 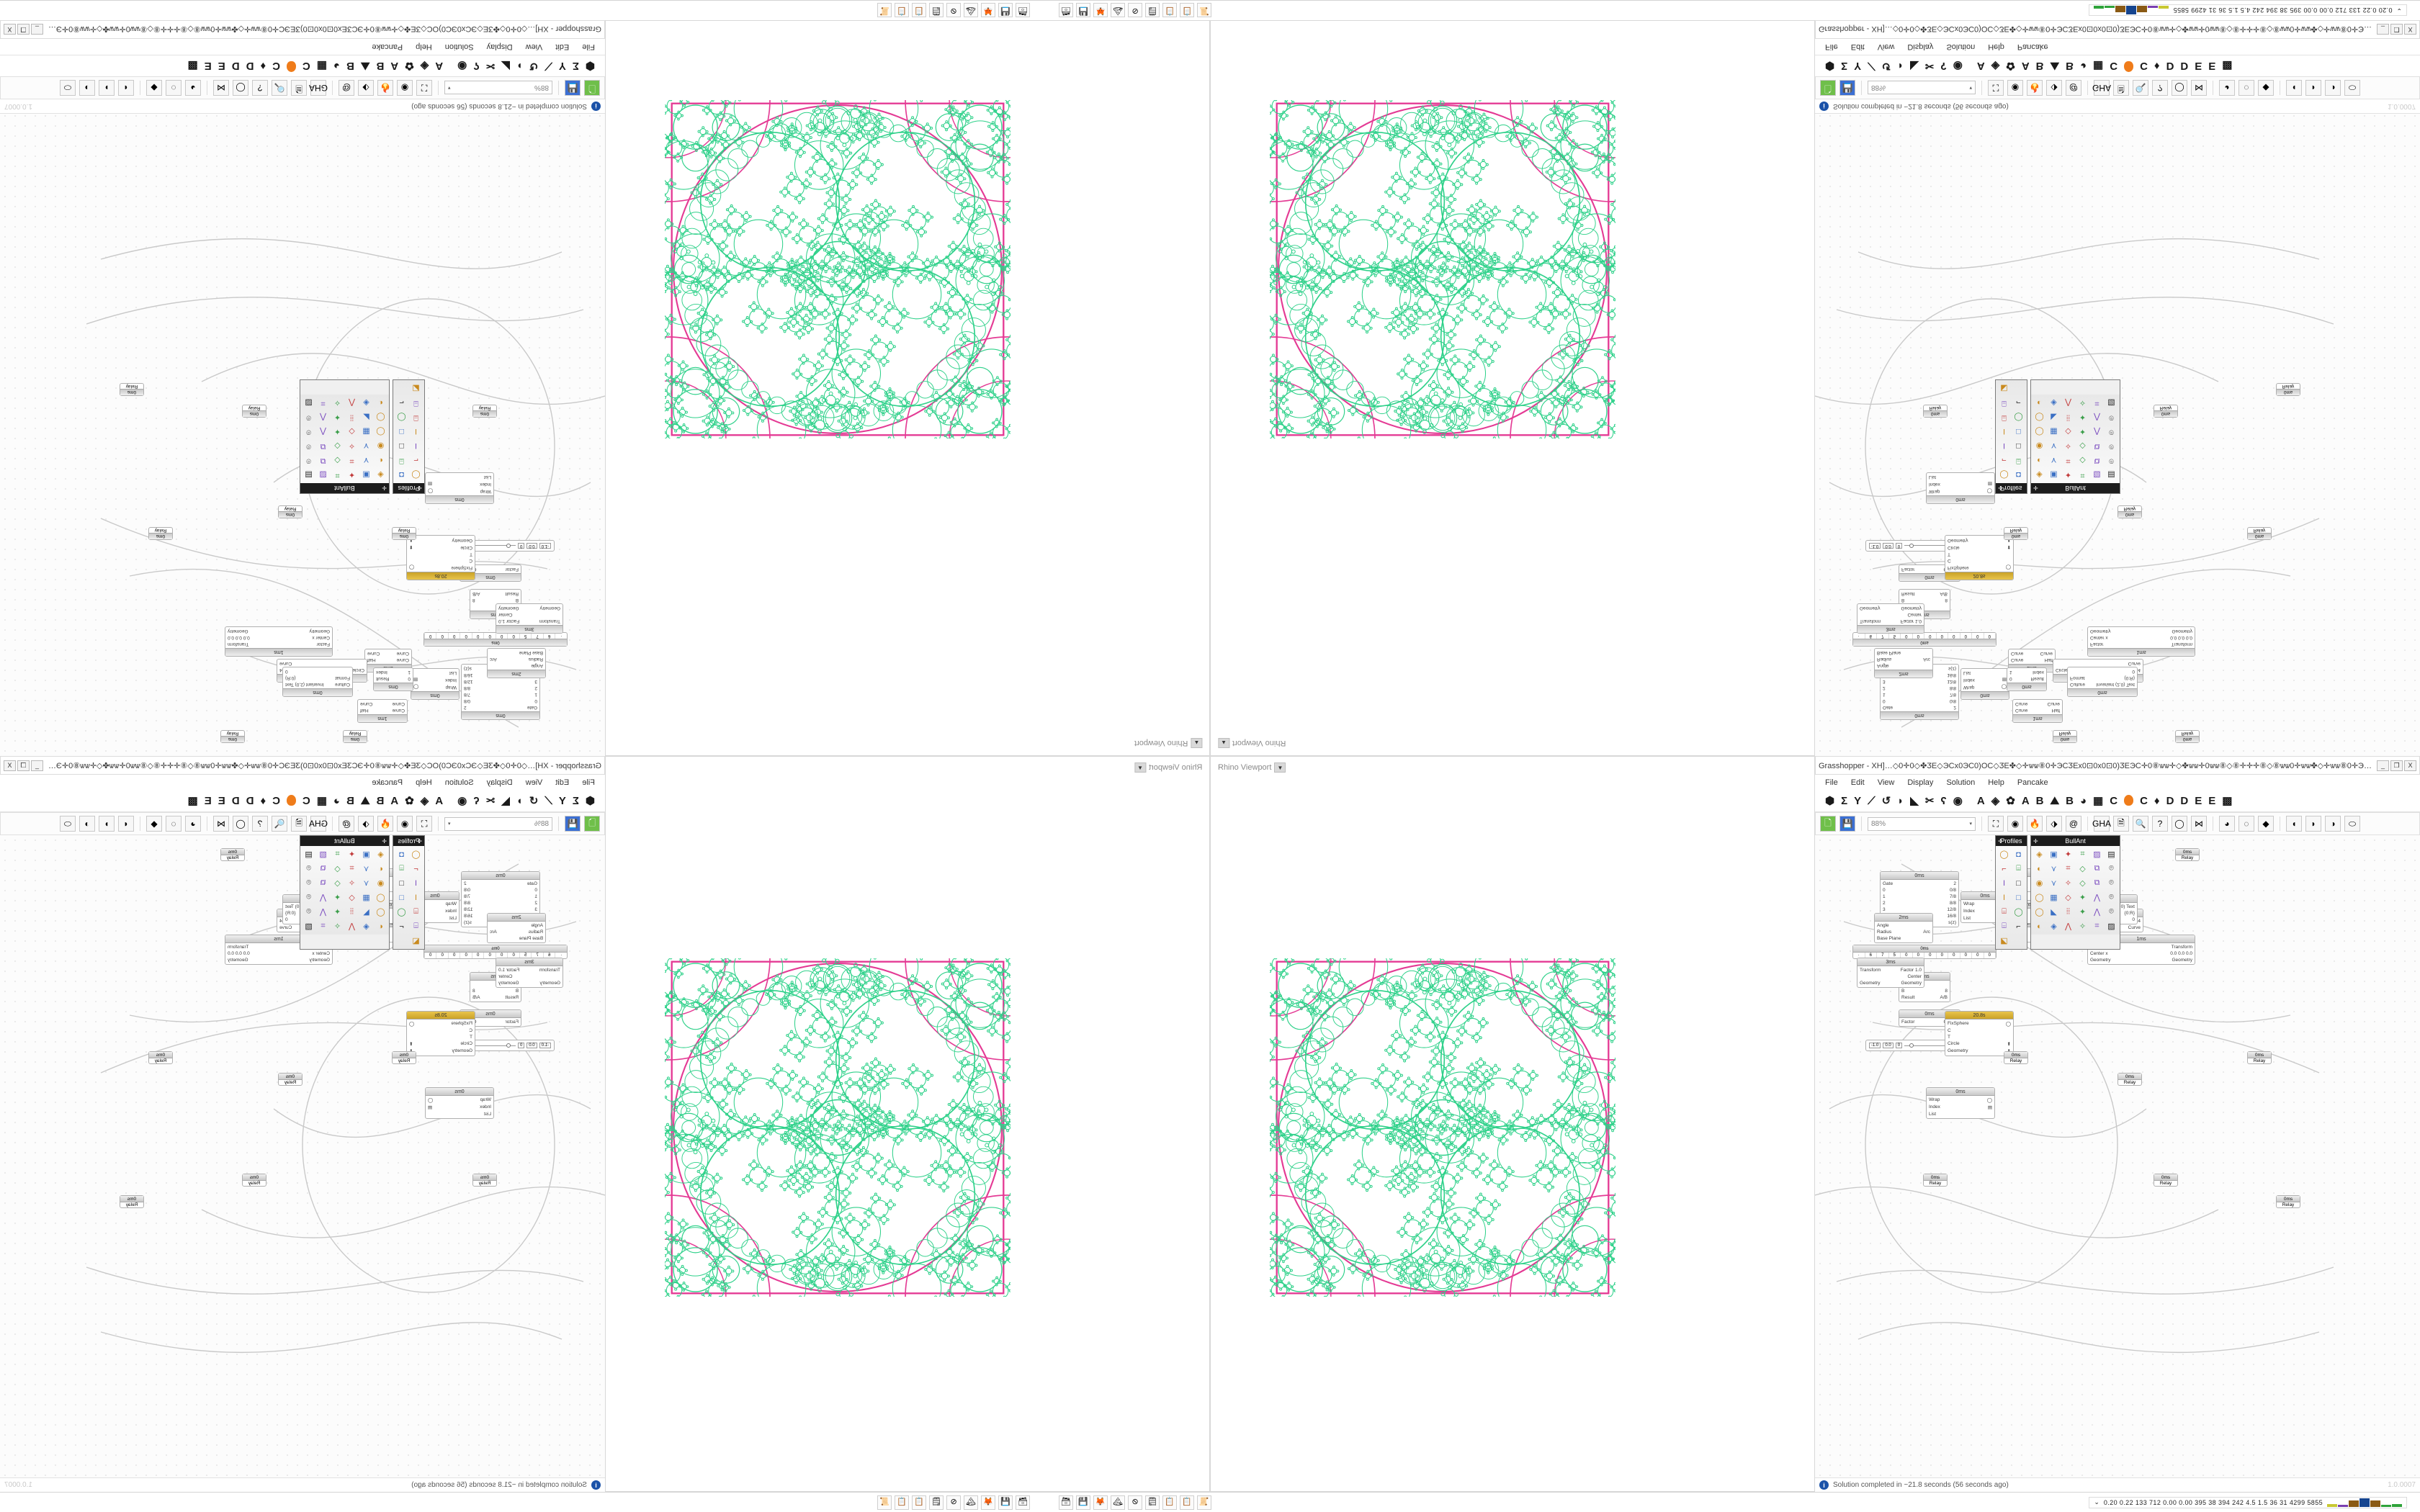 I want to click on tab-D: D, so click(x=2184, y=66).